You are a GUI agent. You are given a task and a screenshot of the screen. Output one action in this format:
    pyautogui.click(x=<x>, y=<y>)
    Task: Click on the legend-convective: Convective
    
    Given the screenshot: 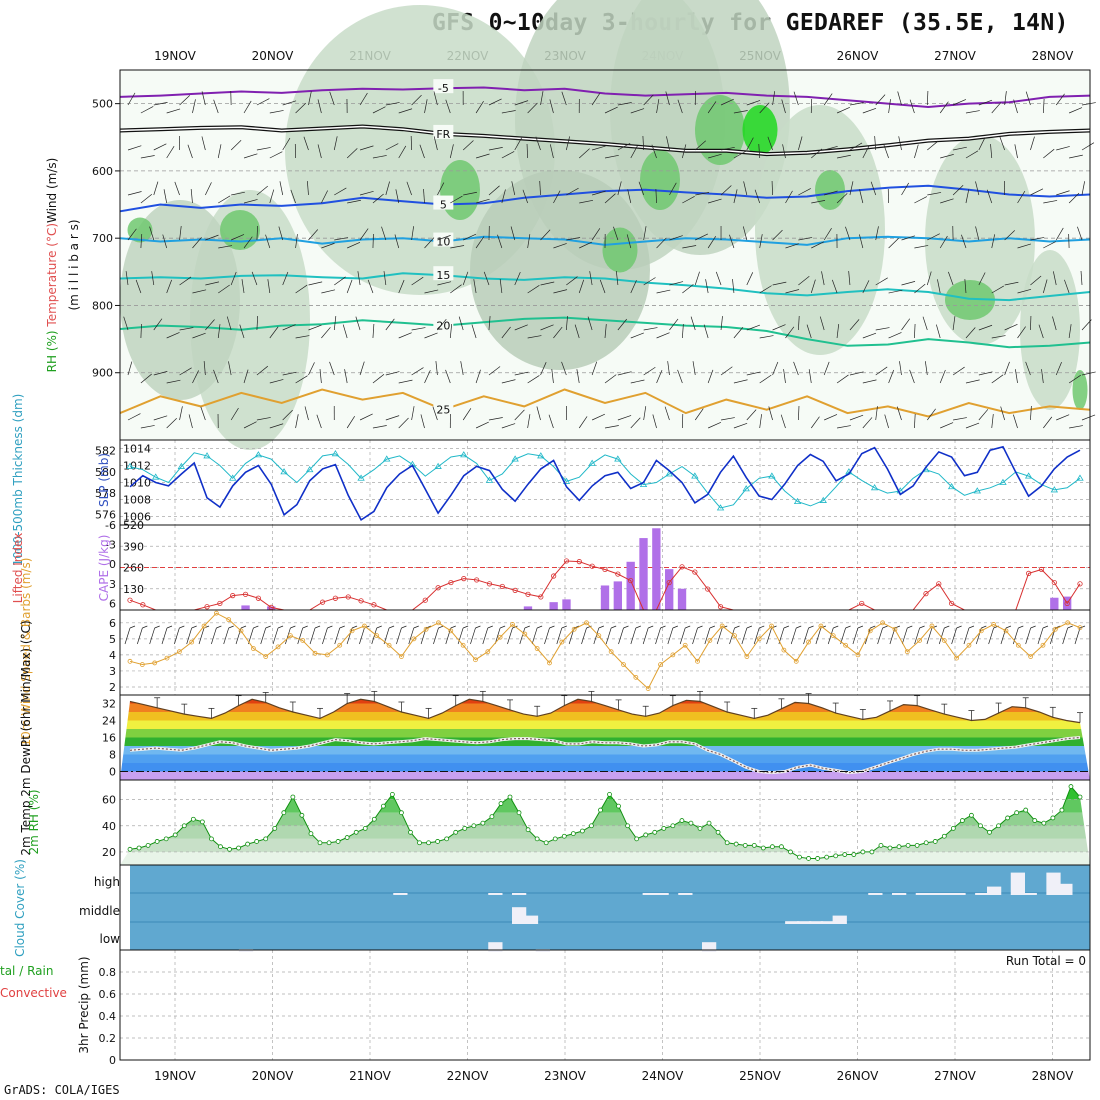 What is the action you would take?
    pyautogui.click(x=33, y=993)
    